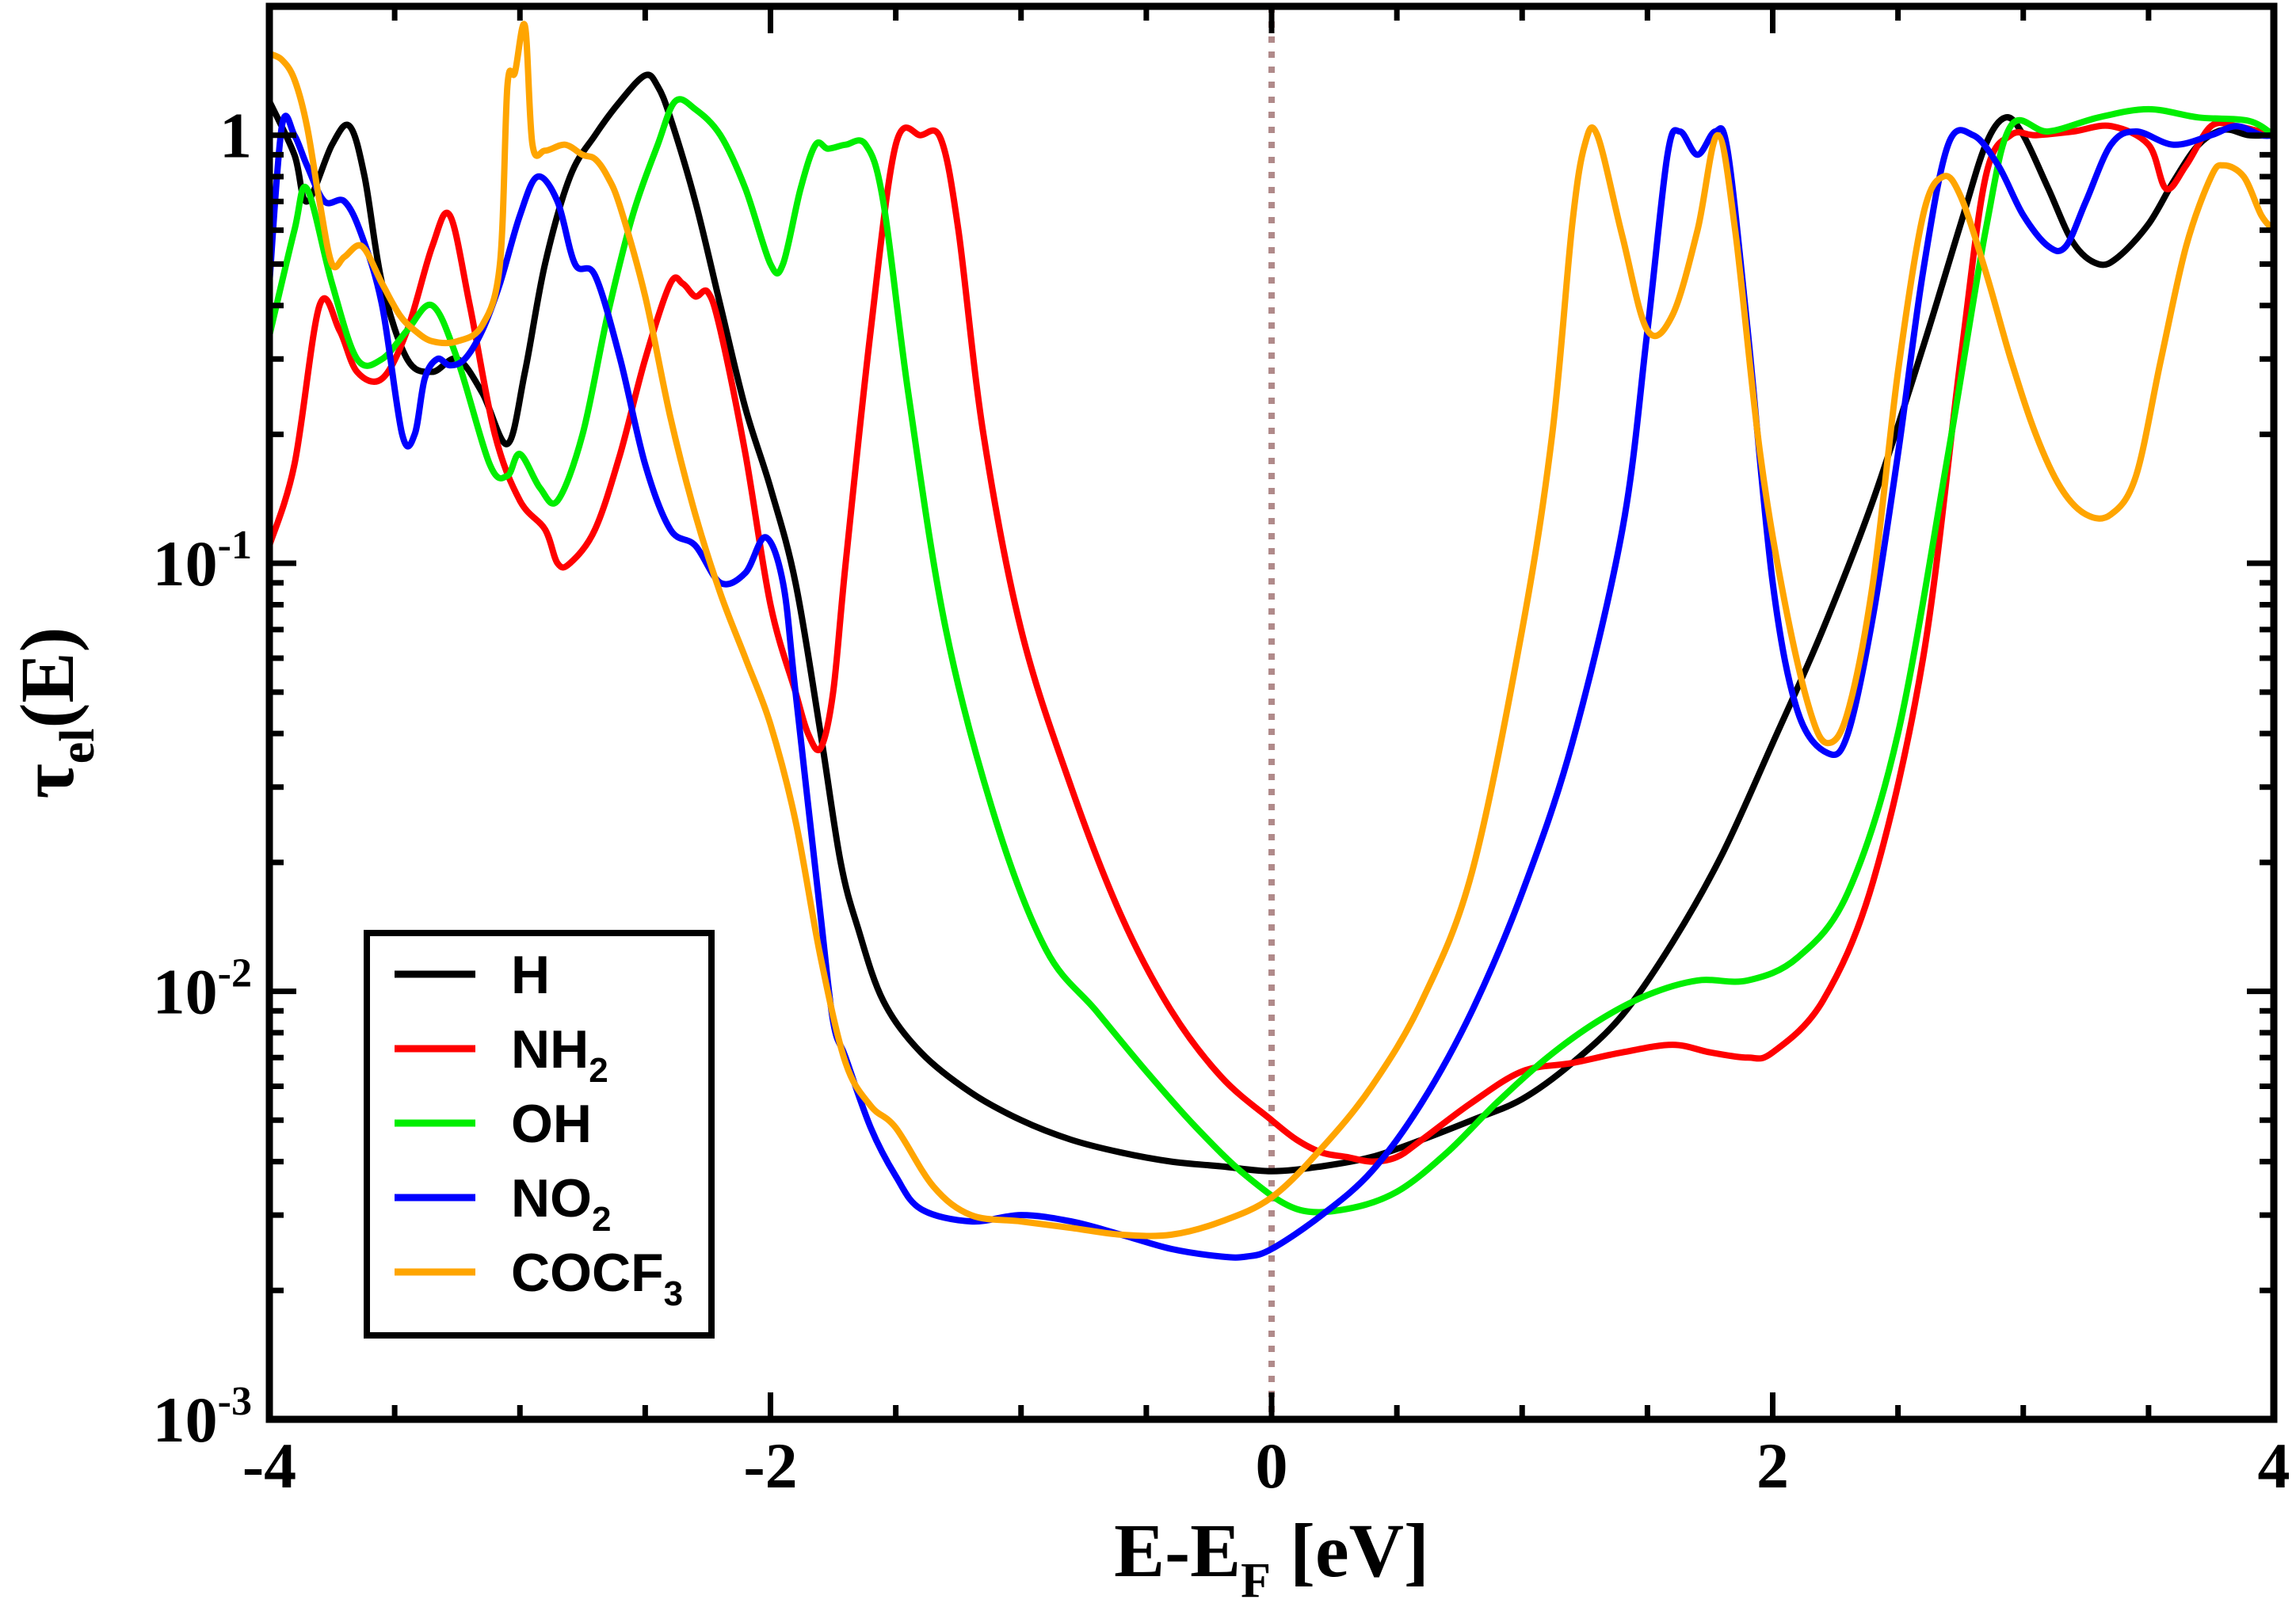 This screenshot has width=2296, height=1611. What do you see at coordinates (561, 1203) in the screenshot?
I see `legend-label-no2: NO2` at bounding box center [561, 1203].